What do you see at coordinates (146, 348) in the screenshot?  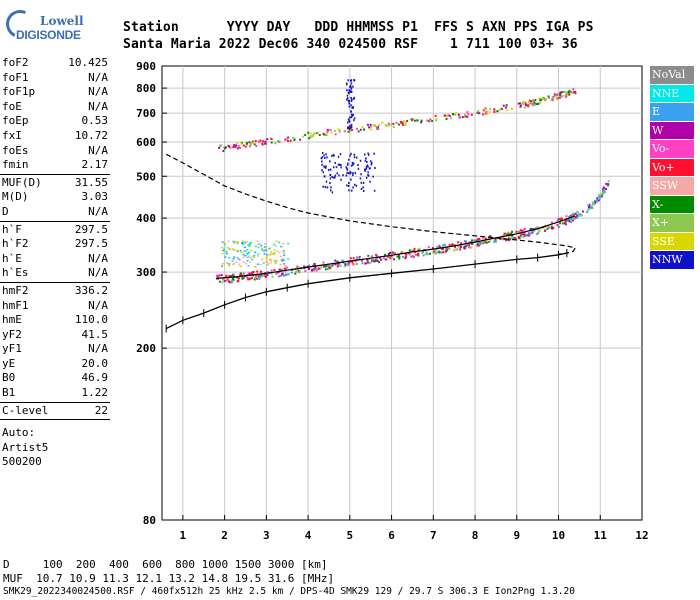 I see `y-tick-label: 200` at bounding box center [146, 348].